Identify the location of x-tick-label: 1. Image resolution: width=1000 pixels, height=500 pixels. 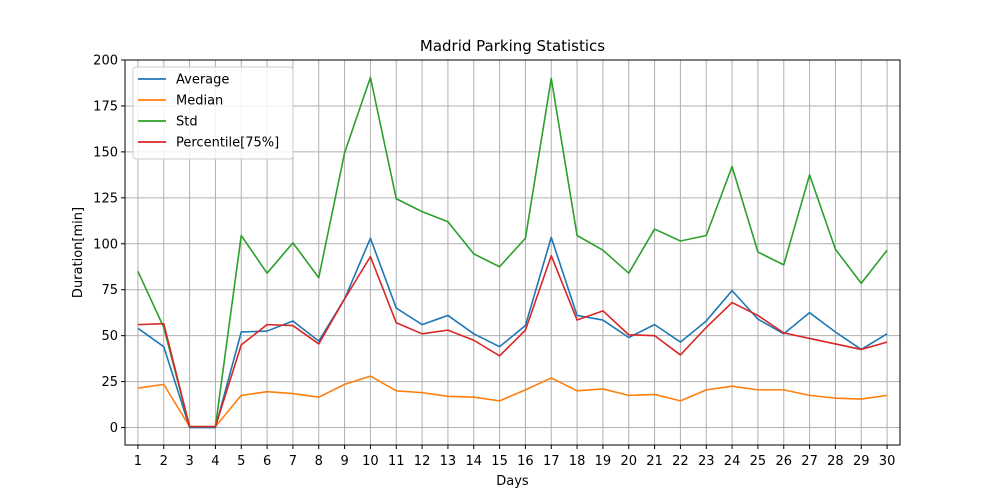
(138, 461).